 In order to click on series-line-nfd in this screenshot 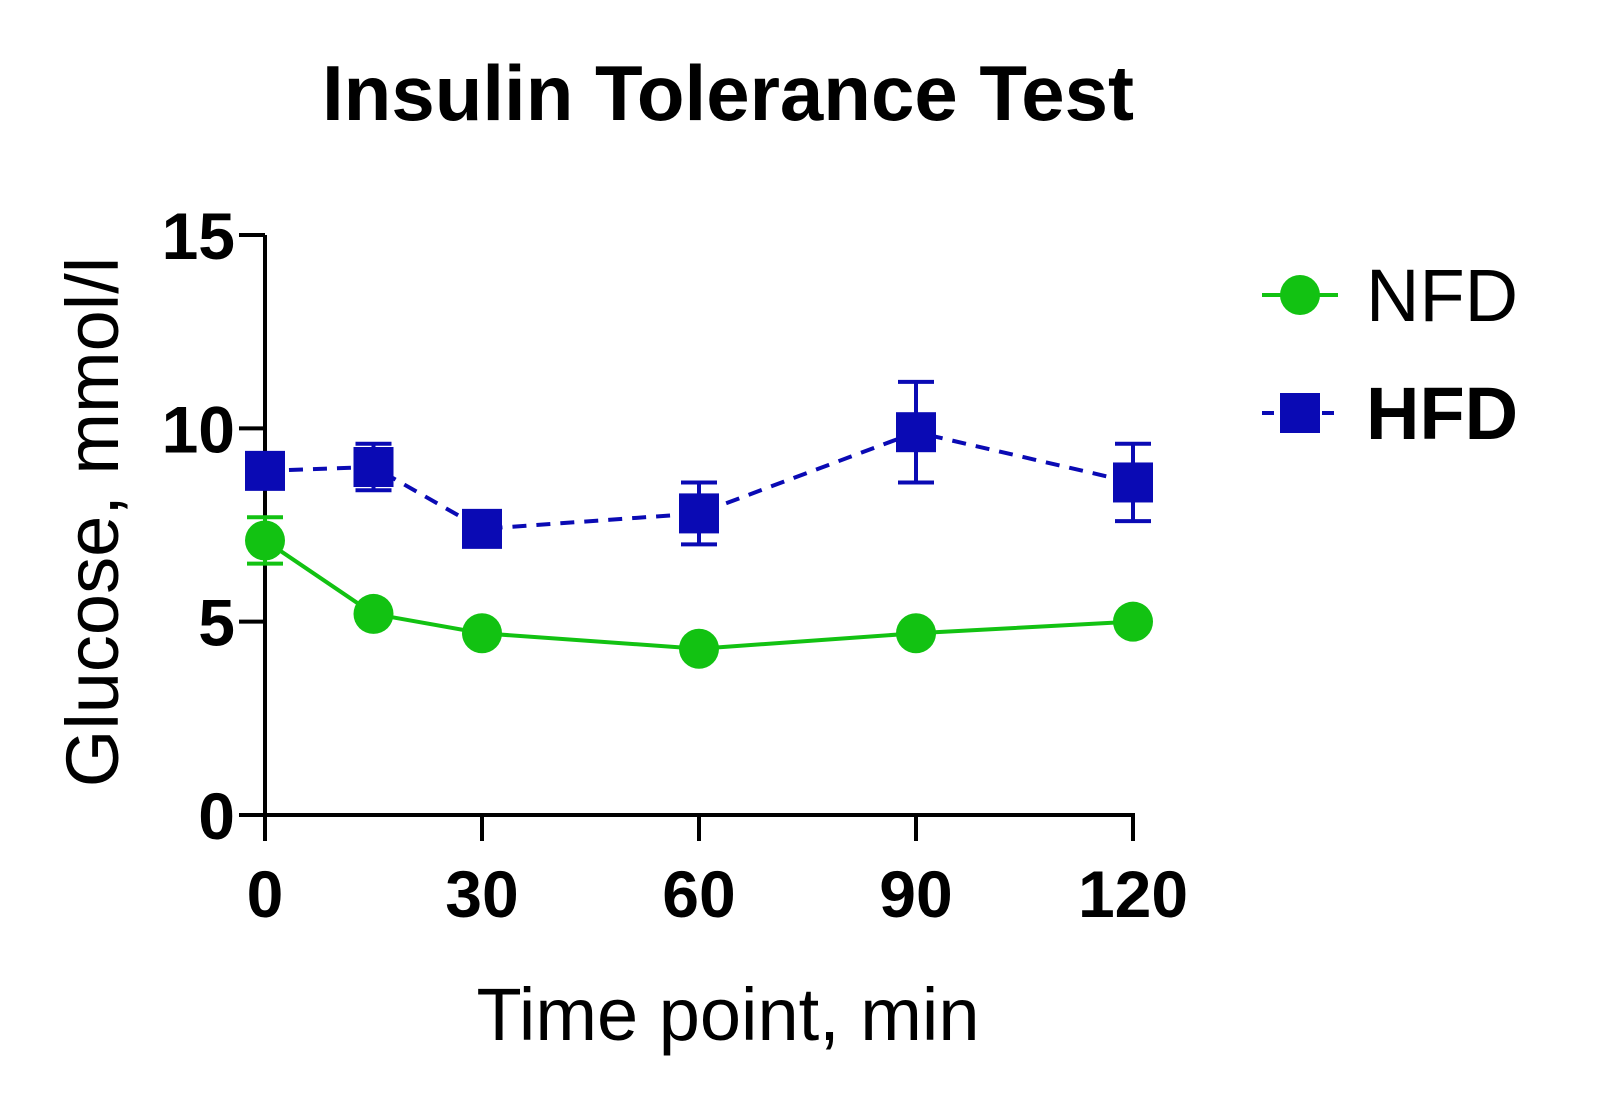, I will do `click(698, 594)`.